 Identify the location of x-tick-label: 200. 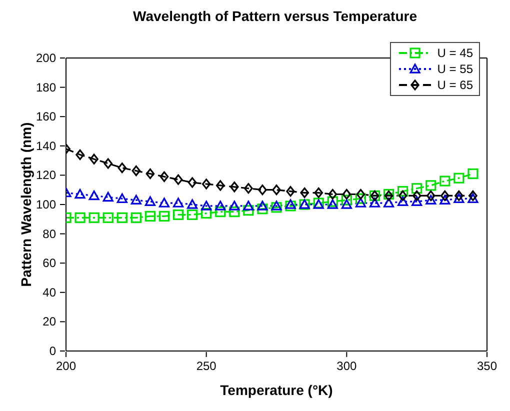
(66, 366).